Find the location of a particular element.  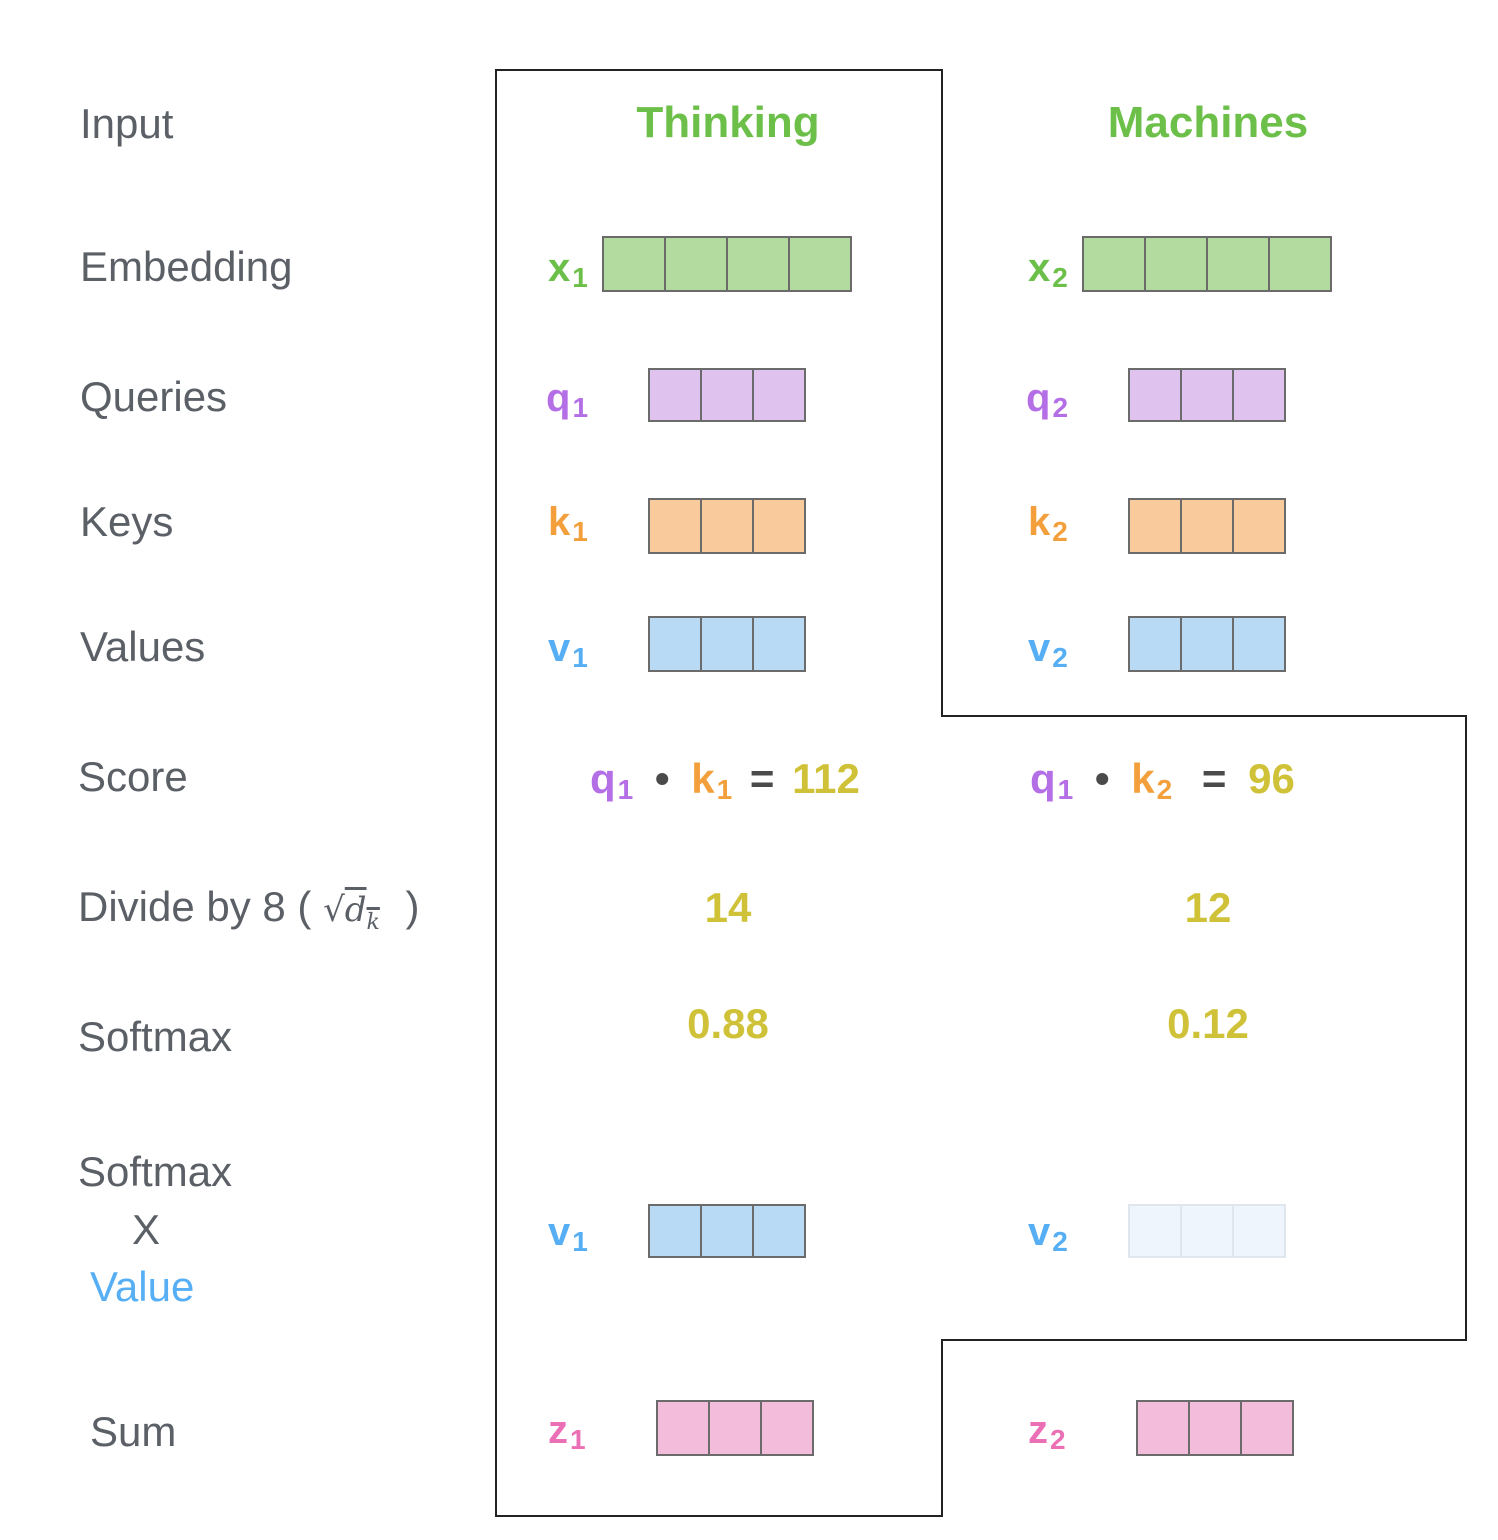

word-thinking: Thinking is located at coordinates (728, 122).